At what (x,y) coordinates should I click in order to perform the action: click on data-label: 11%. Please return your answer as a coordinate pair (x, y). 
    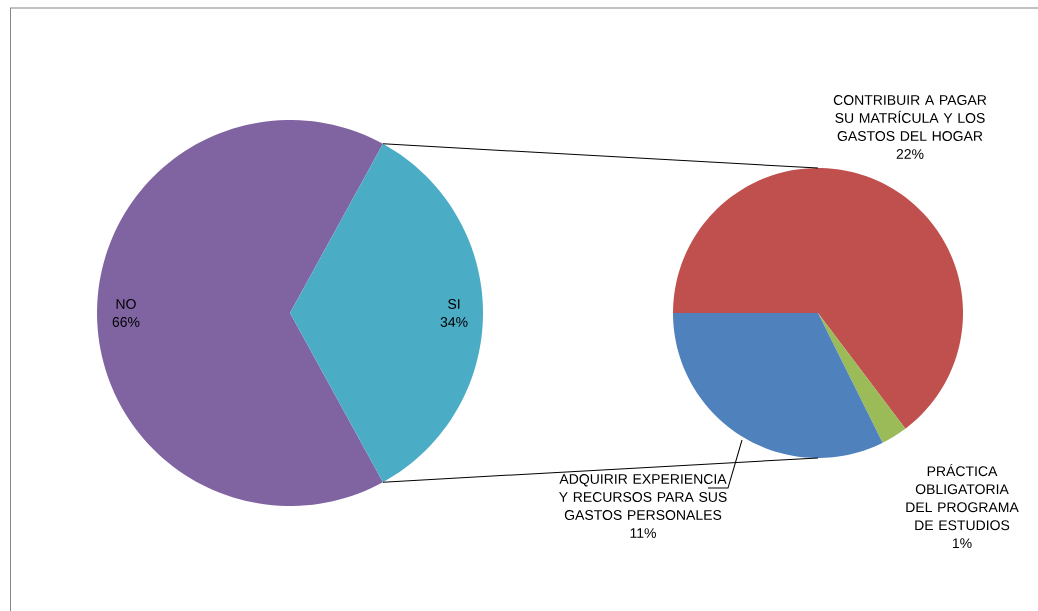
    Looking at the image, I should click on (643, 533).